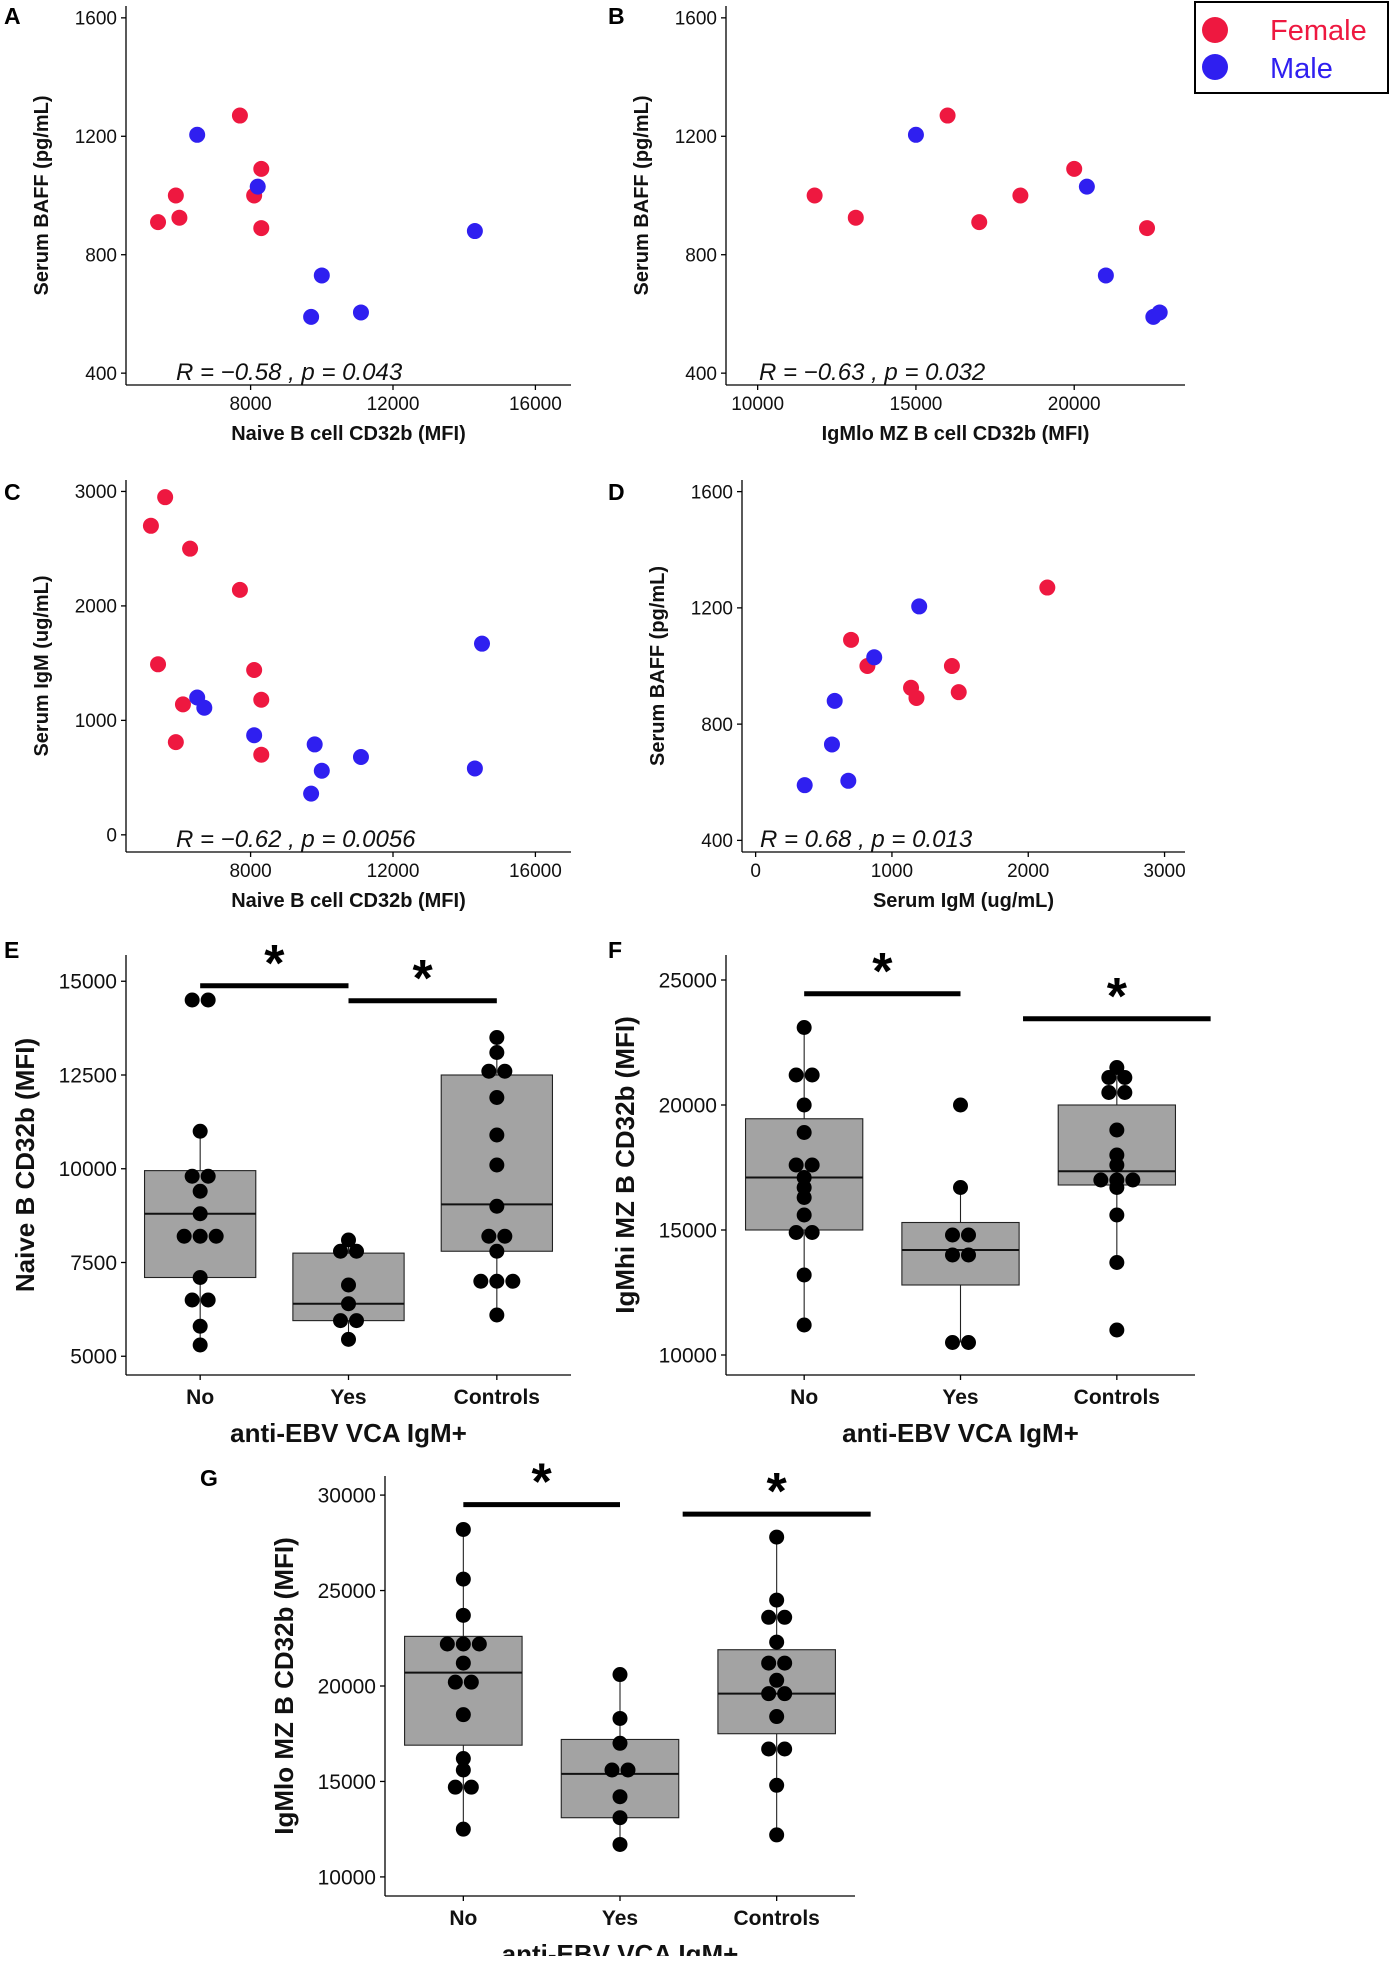 The width and height of the screenshot is (1390, 1961). What do you see at coordinates (238, 839) in the screenshot?
I see `stat-r: R = −0.62 ,` at bounding box center [238, 839].